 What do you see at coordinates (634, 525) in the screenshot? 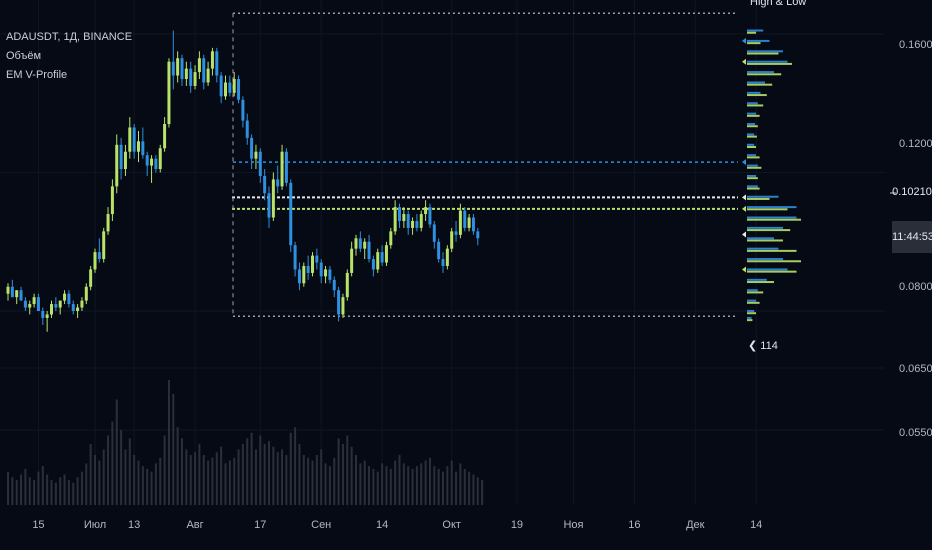
I see `time-tick-label: 16` at bounding box center [634, 525].